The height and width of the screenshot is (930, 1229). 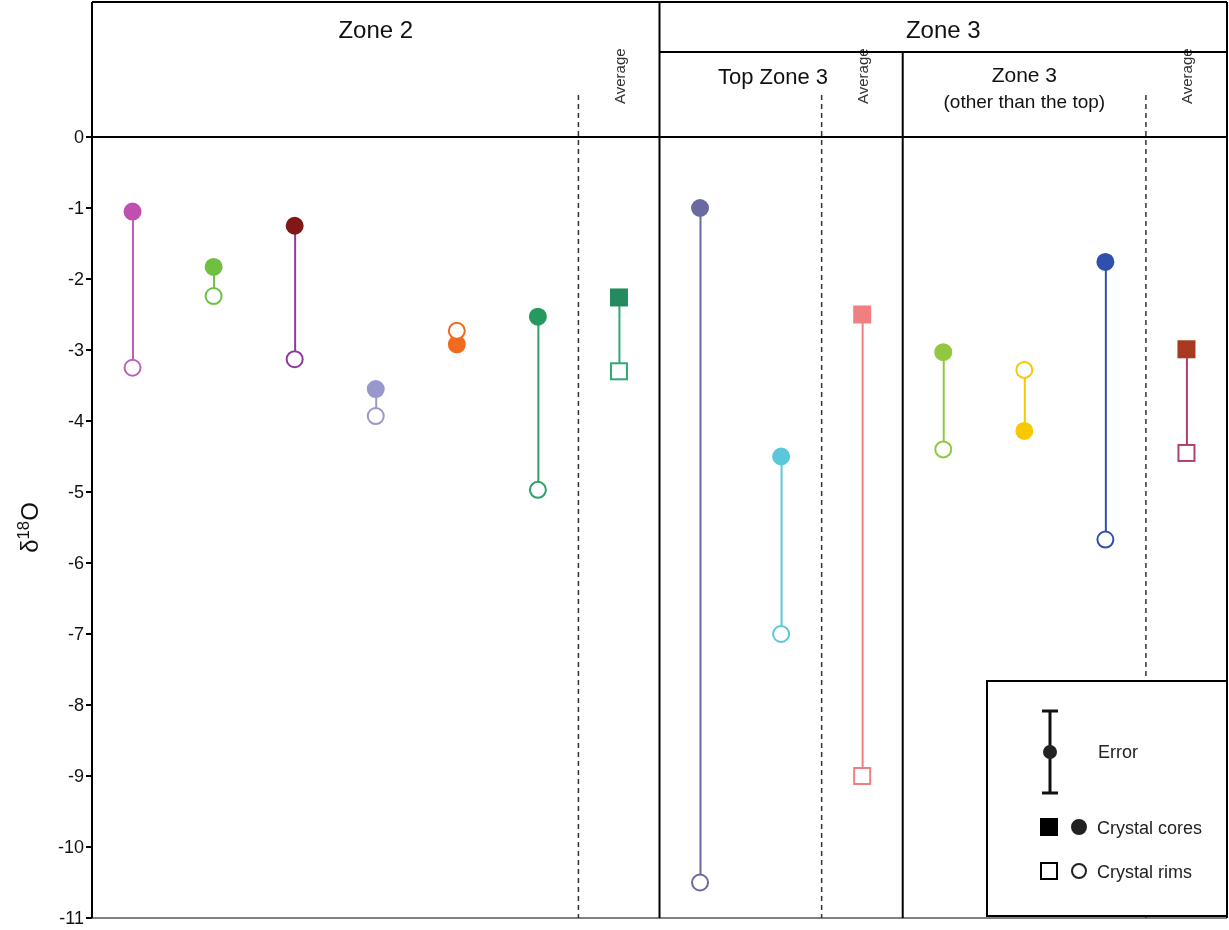 I want to click on y-tick-label: -10, so click(x=70, y=847).